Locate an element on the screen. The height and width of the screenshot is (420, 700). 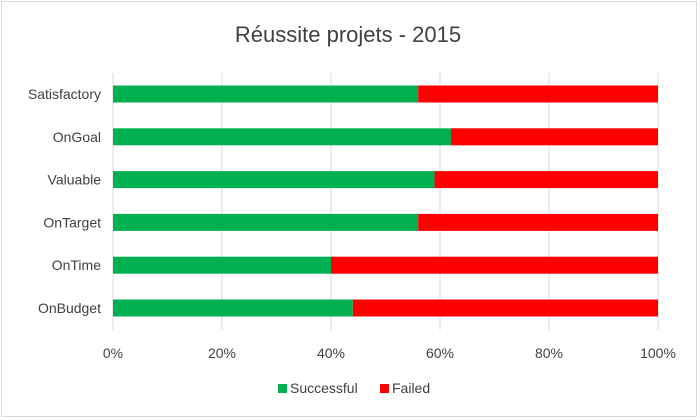
legend: Successful Failed is located at coordinates (354, 388).